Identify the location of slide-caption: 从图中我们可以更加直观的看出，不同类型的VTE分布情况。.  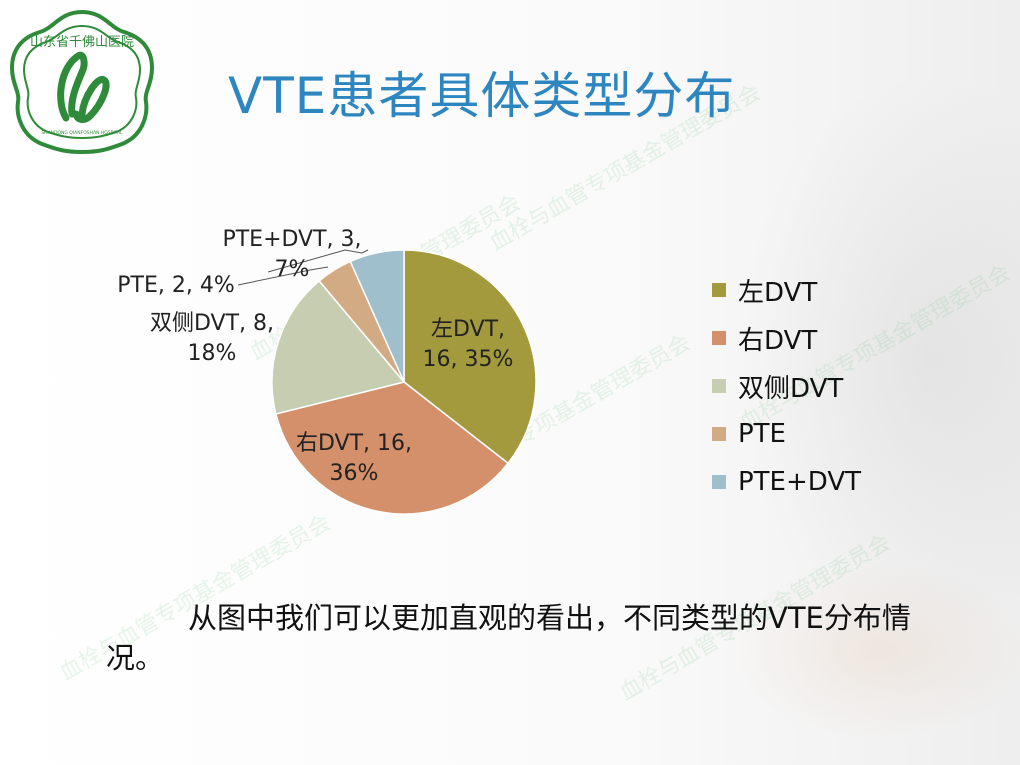
(526, 638).